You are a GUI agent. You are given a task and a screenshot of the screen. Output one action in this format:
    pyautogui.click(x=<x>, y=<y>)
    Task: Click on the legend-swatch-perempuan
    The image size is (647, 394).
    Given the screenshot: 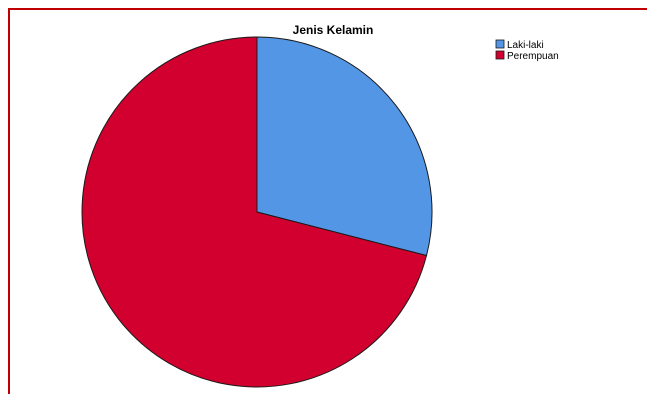 What is the action you would take?
    pyautogui.click(x=500, y=55)
    